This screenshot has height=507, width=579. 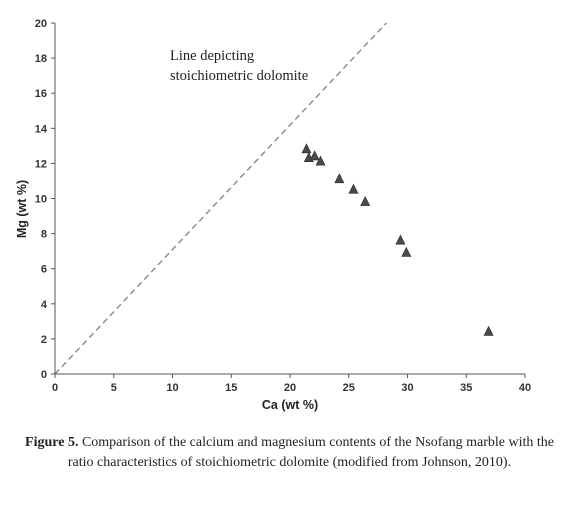 I want to click on y-tick-label: 16, so click(x=41, y=94).